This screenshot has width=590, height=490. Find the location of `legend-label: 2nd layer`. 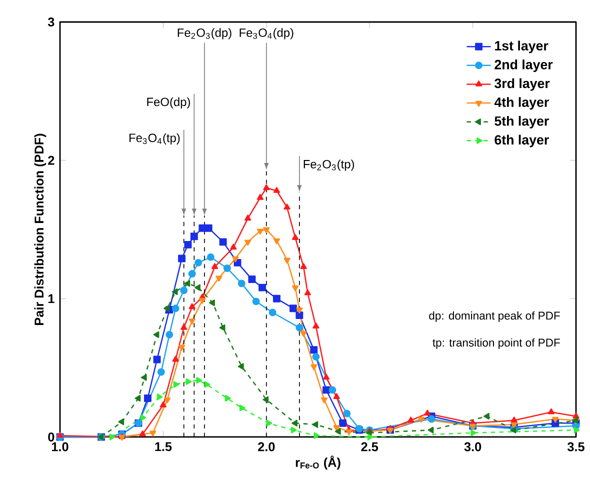

legend-label: 2nd layer is located at coordinates (523, 66).